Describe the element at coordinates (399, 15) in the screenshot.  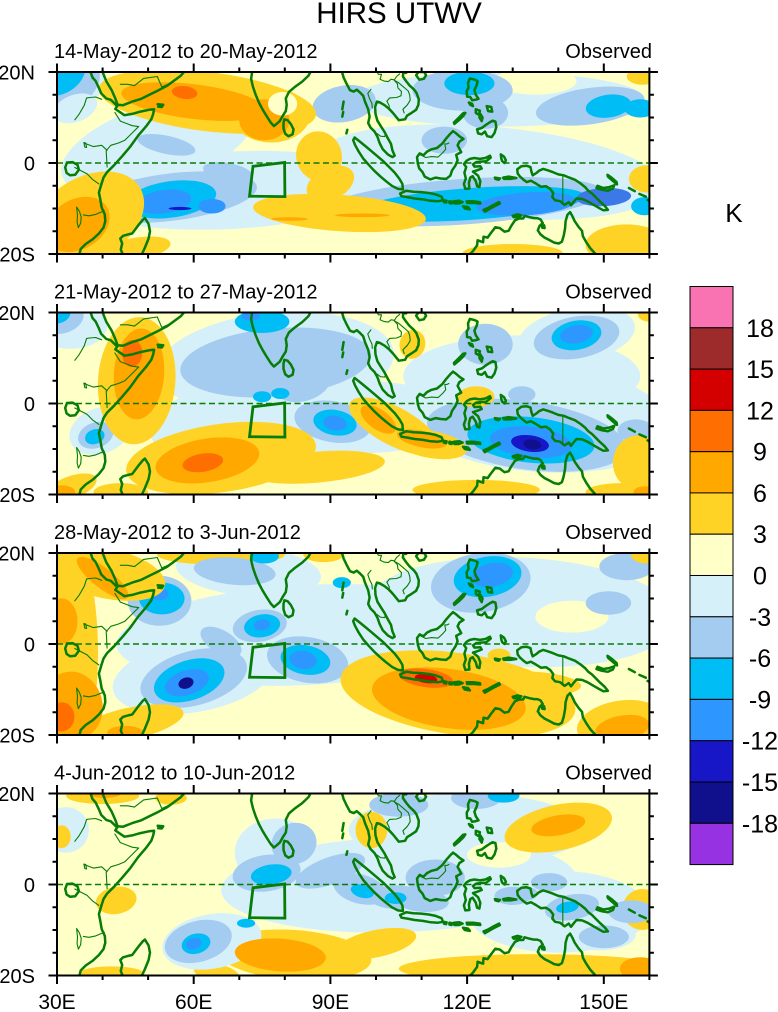
I see `svg-text: HIRS UTWV` at that location.